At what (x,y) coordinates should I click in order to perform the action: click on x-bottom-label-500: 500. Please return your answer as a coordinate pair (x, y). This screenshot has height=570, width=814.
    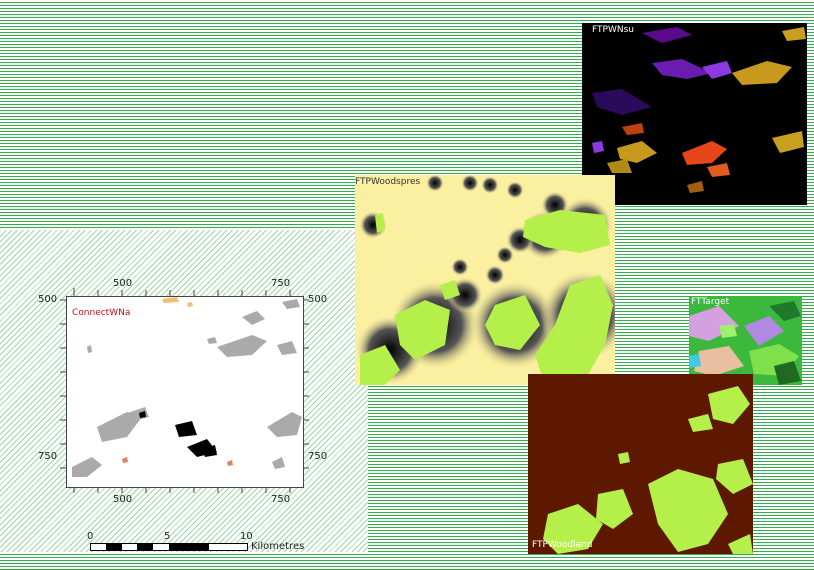
    Looking at the image, I should click on (123, 499).